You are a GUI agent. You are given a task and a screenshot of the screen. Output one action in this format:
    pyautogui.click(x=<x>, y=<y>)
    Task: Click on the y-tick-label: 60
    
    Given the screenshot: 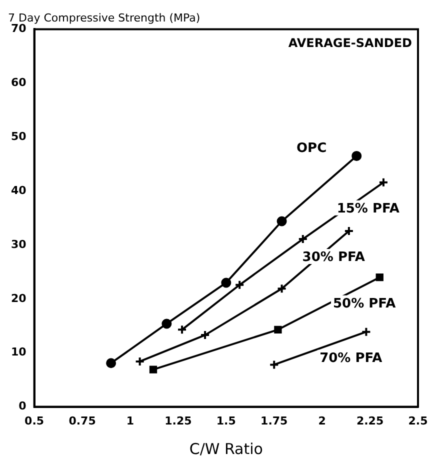 What is the action you would take?
    pyautogui.click(x=18, y=82)
    